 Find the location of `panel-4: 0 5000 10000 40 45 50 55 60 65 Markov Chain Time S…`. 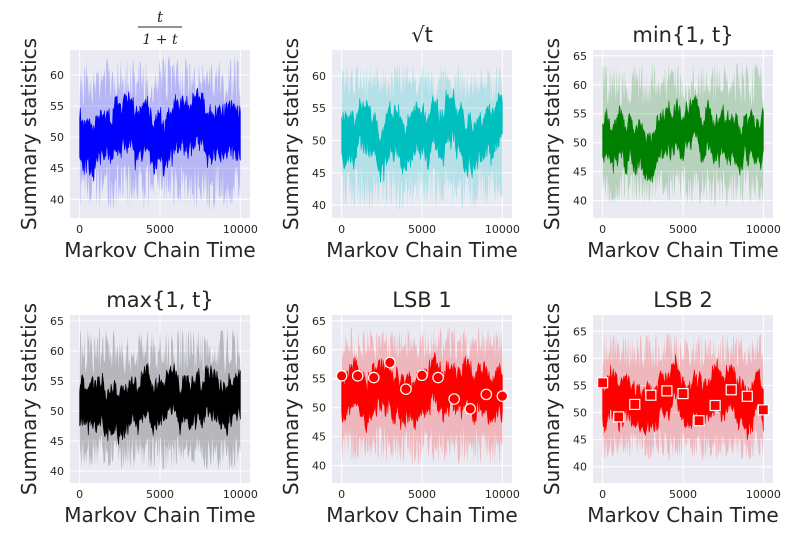

panel-4: 0 5000 10000 40 45 50 55 60 65 Markov Chain Time S… is located at coordinates (137, 407).